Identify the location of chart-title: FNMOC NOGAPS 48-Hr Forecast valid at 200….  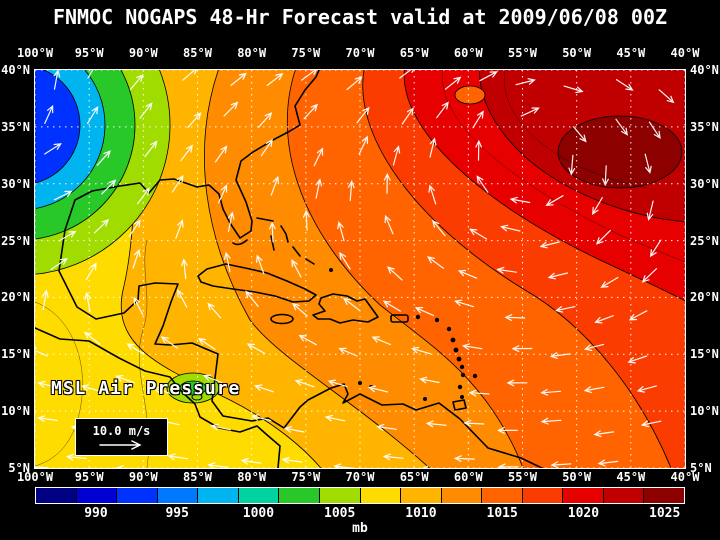
(360, 17).